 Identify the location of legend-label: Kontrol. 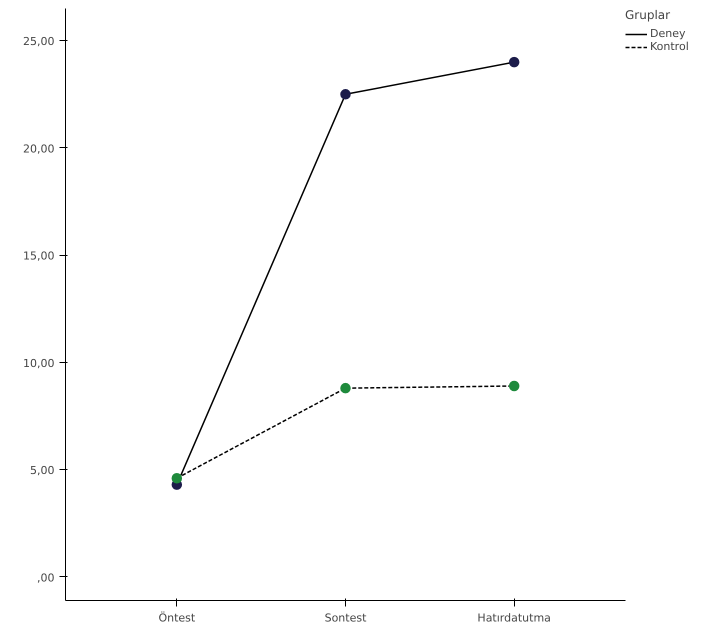
(669, 46).